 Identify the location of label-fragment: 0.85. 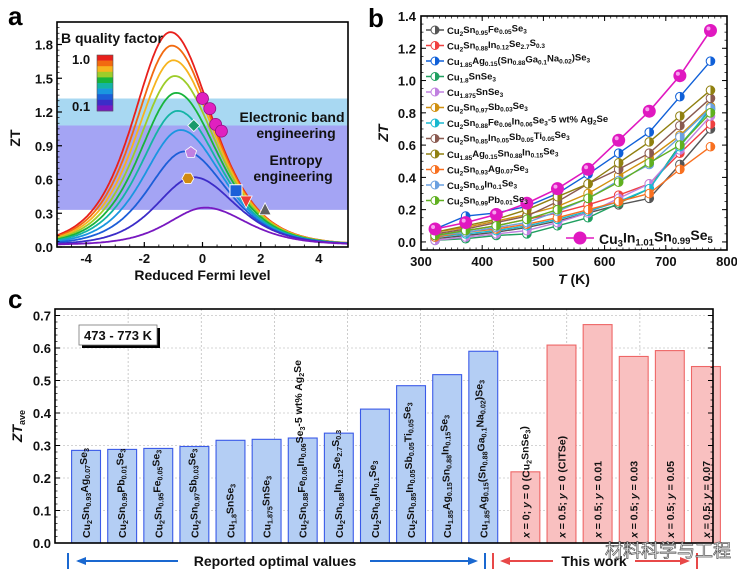
(414, 500).